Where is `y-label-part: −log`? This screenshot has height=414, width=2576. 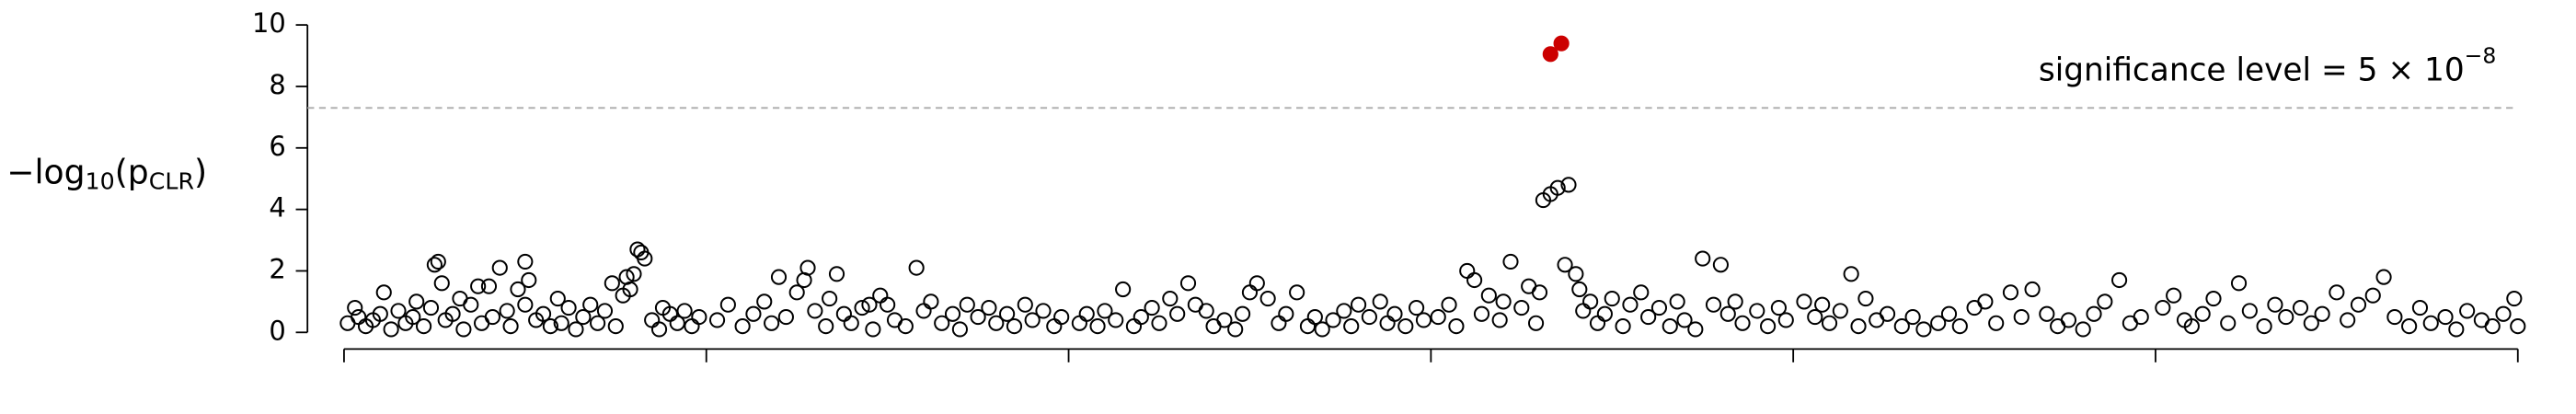 y-label-part: −log is located at coordinates (45, 172).